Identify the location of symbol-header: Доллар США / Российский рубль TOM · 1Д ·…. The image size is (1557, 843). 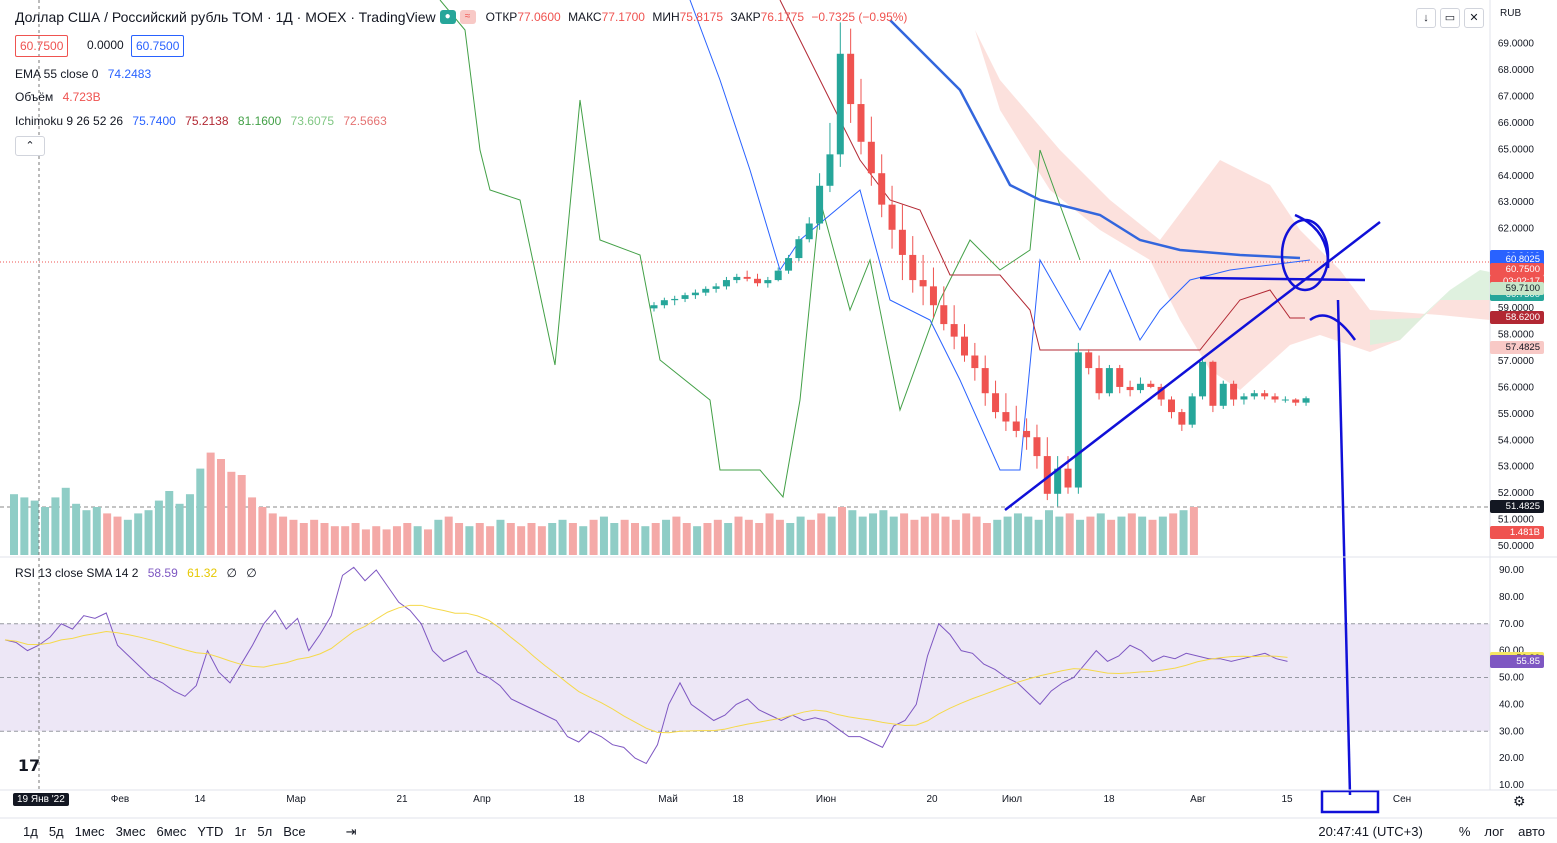
(463, 17).